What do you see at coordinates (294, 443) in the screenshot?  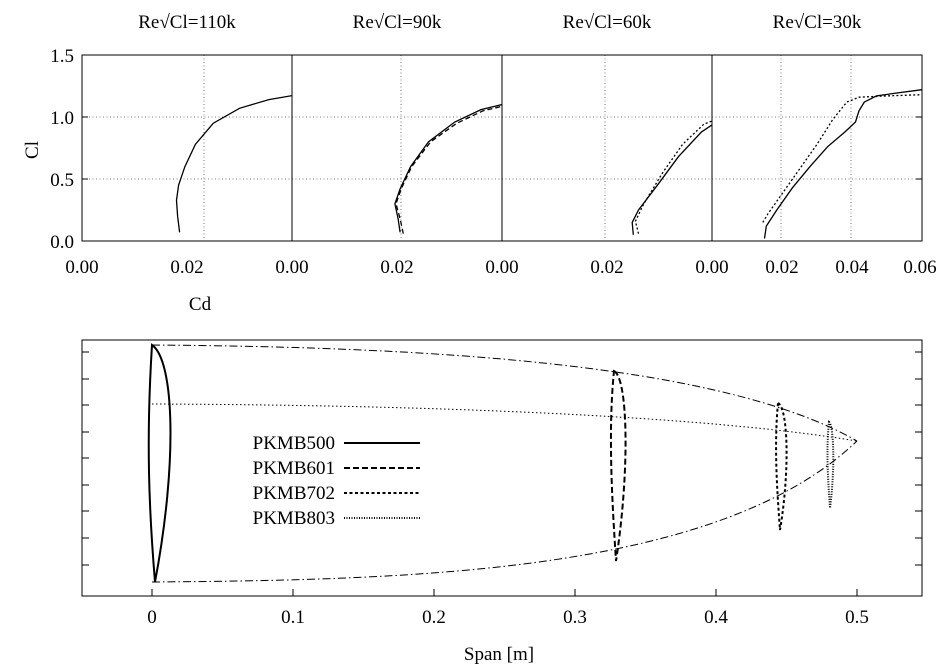 I see `legend-label: PKMB500` at bounding box center [294, 443].